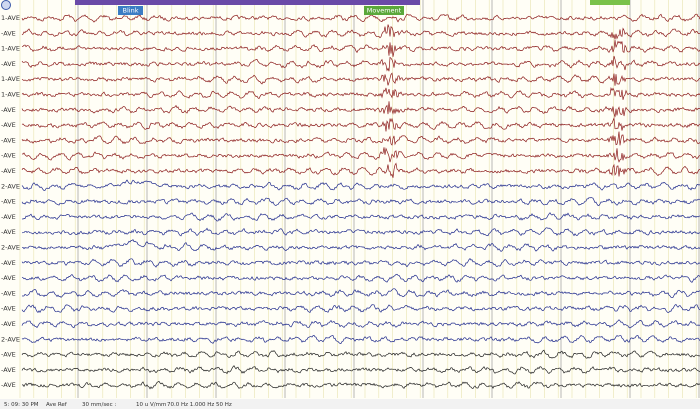 Image resolution: width=700 pixels, height=409 pixels. What do you see at coordinates (350, 404) in the screenshot?
I see `status-bar` at bounding box center [350, 404].